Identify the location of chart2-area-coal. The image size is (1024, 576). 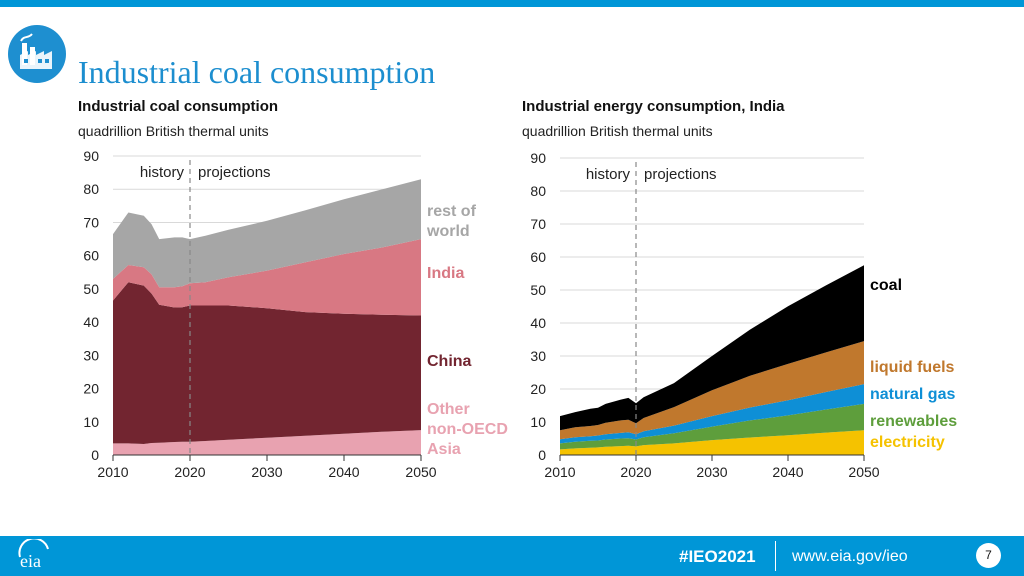
(712, 348).